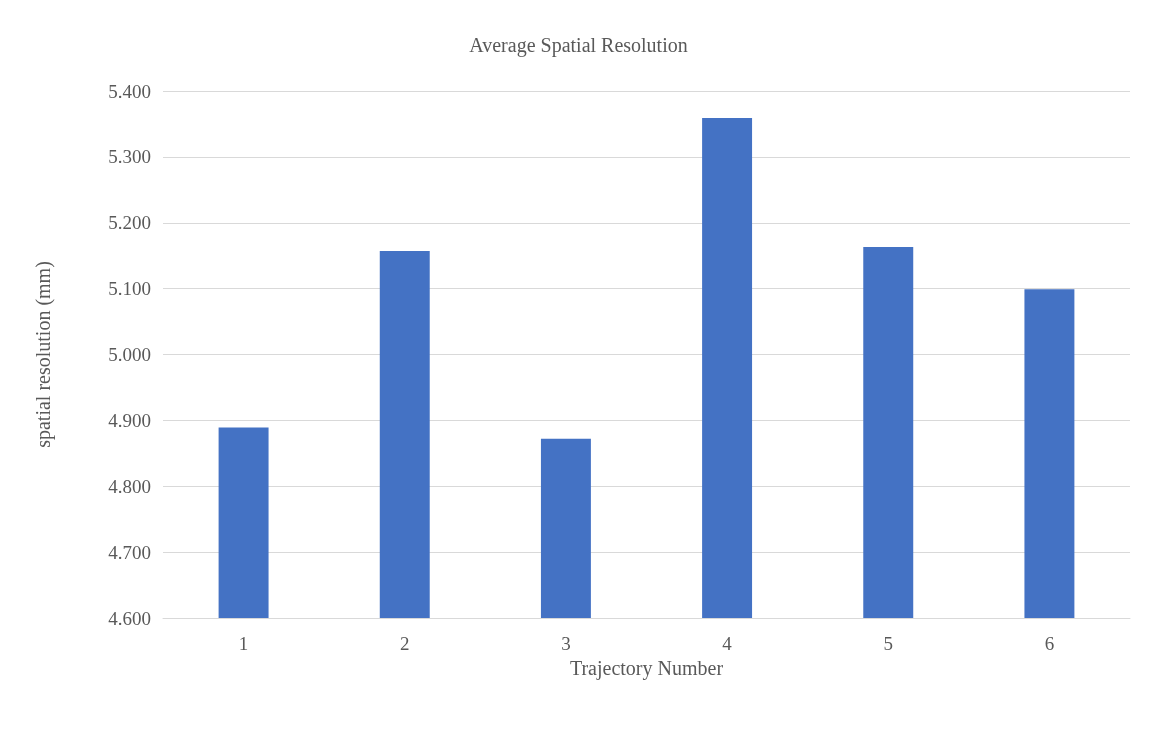 The width and height of the screenshot is (1157, 740). What do you see at coordinates (646, 668) in the screenshot?
I see `x-axis-title: Trajectory Number` at bounding box center [646, 668].